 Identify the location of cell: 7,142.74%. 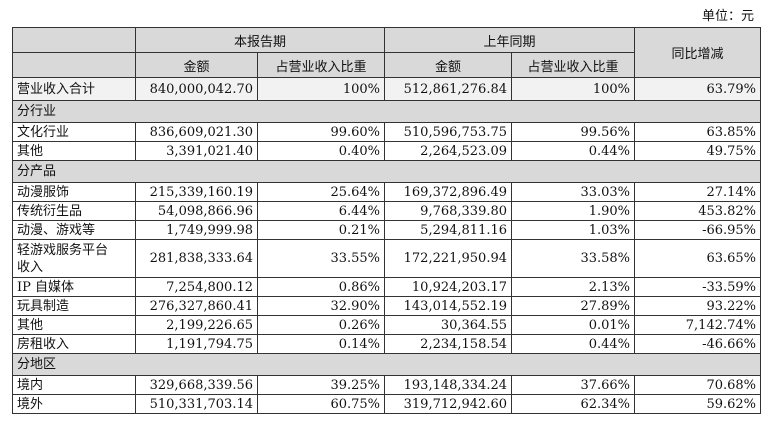
(698, 325).